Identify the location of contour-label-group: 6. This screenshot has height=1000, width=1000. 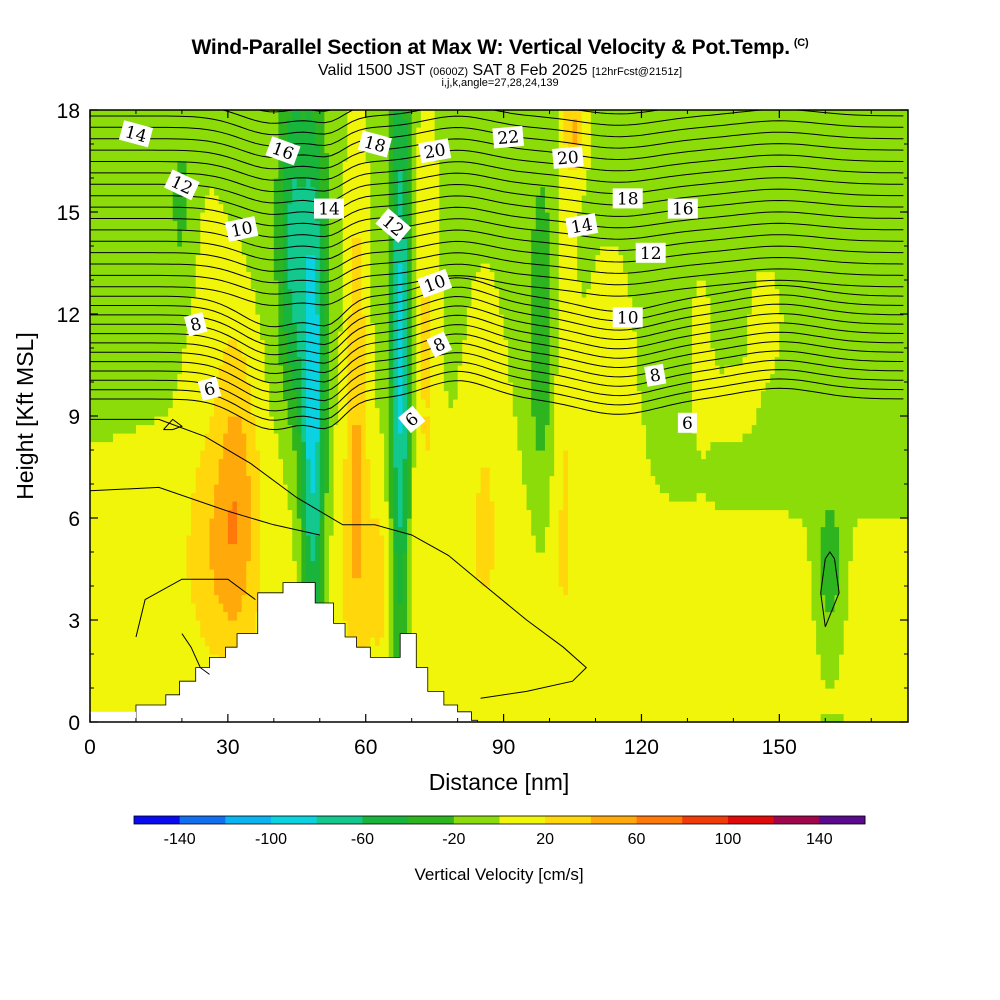
(411, 419).